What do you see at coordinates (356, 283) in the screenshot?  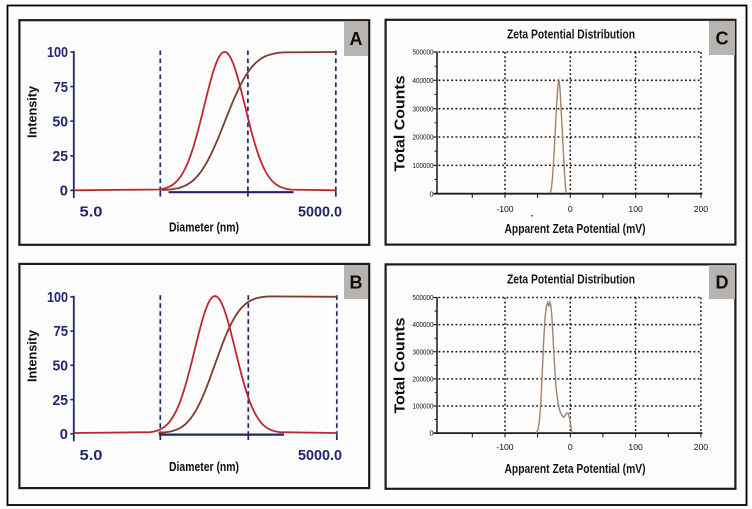 I see `svg-text: B` at bounding box center [356, 283].